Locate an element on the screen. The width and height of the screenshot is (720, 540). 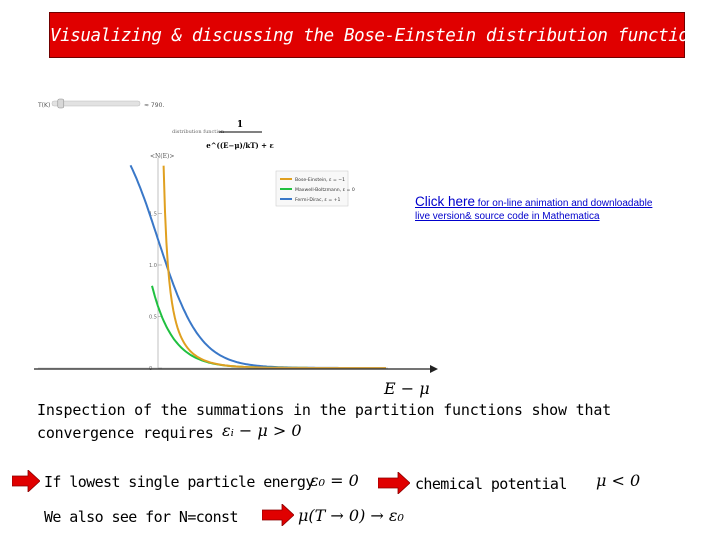
y-axis-label: <N(E)> is located at coordinates (162, 156).